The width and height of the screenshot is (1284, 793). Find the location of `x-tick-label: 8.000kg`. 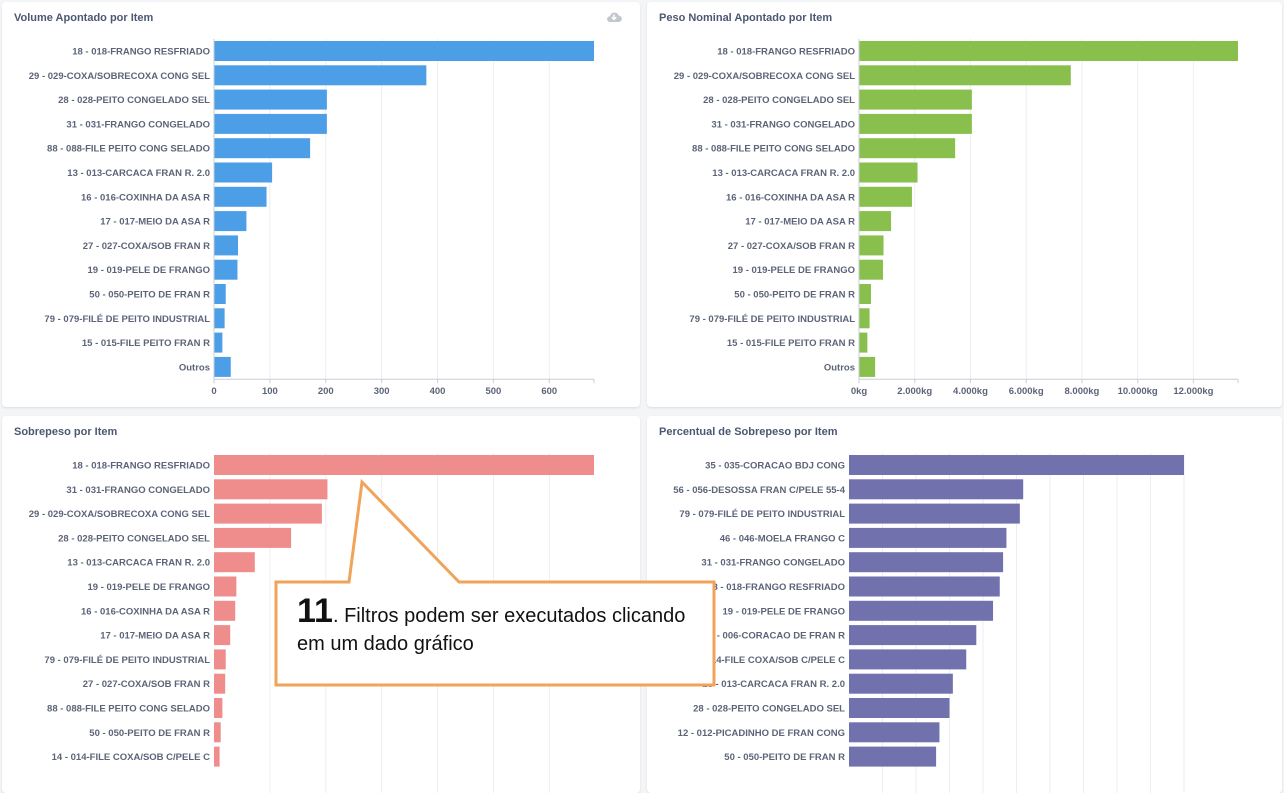

x-tick-label: 8.000kg is located at coordinates (1082, 391).